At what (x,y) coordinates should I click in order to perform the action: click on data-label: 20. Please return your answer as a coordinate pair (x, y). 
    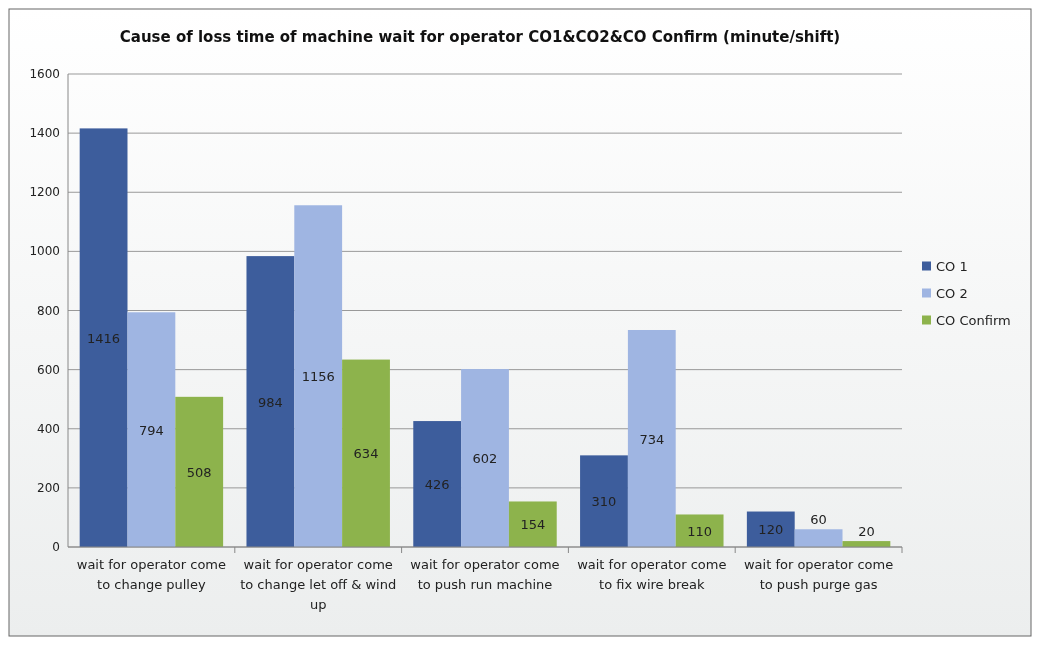
    Looking at the image, I should click on (866, 532).